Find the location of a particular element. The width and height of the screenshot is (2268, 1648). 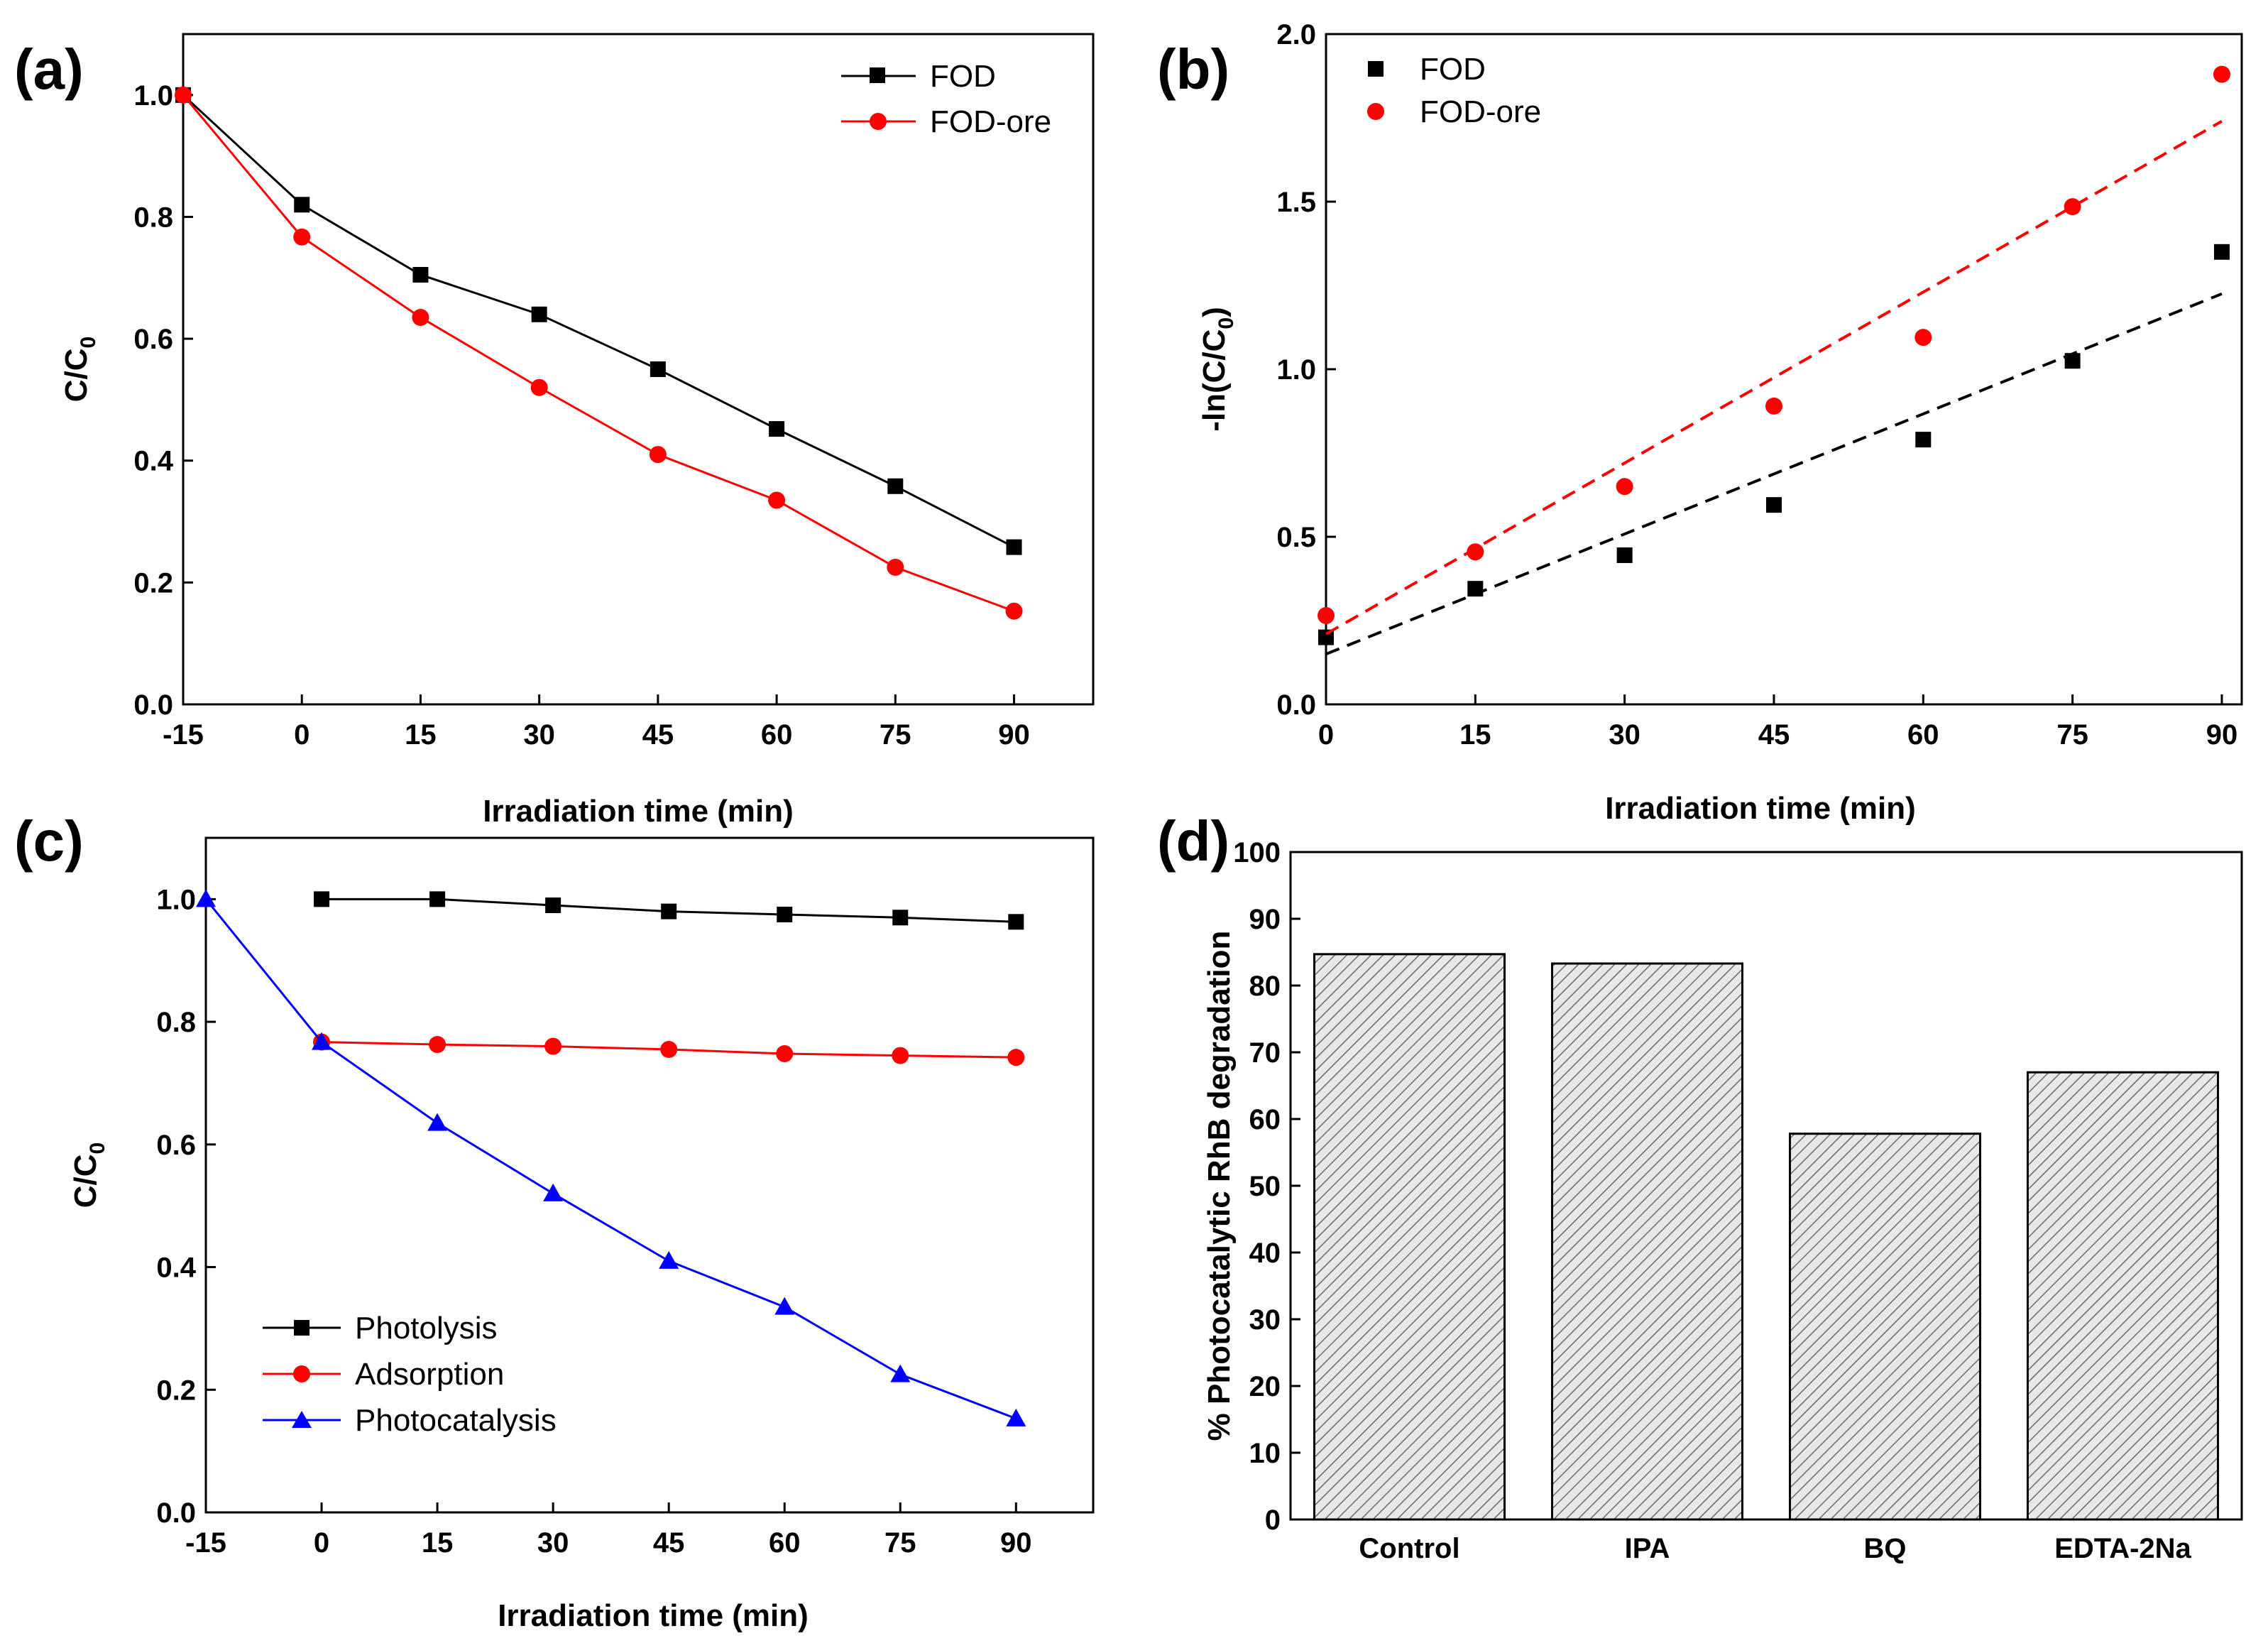

panel-b-legend: FOD FOD-ore is located at coordinates (1454, 90).